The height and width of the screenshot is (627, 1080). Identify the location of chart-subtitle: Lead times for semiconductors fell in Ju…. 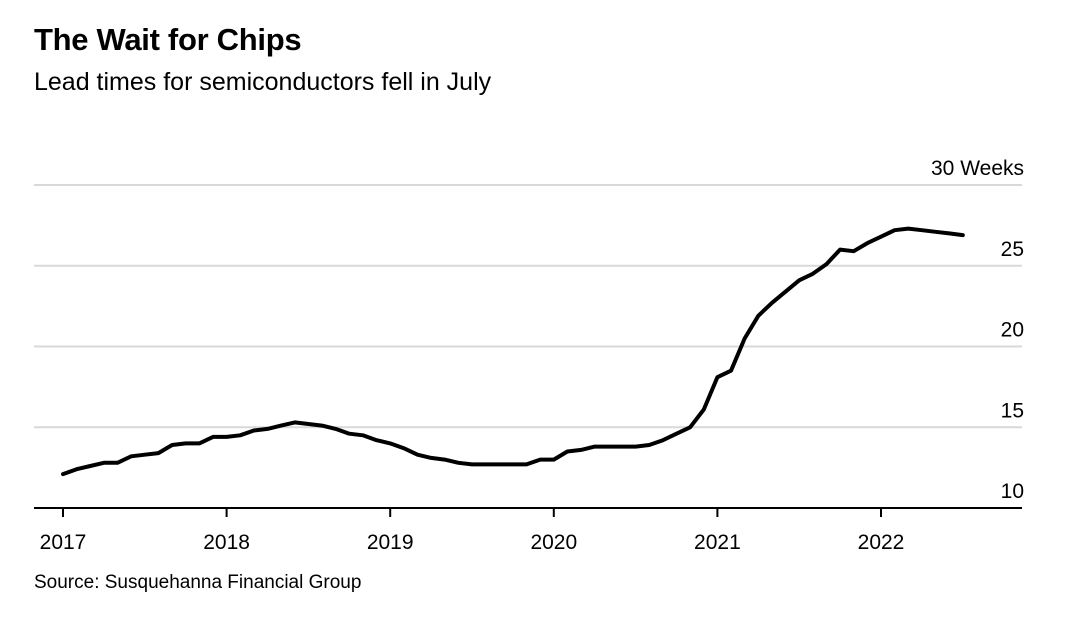
(263, 82).